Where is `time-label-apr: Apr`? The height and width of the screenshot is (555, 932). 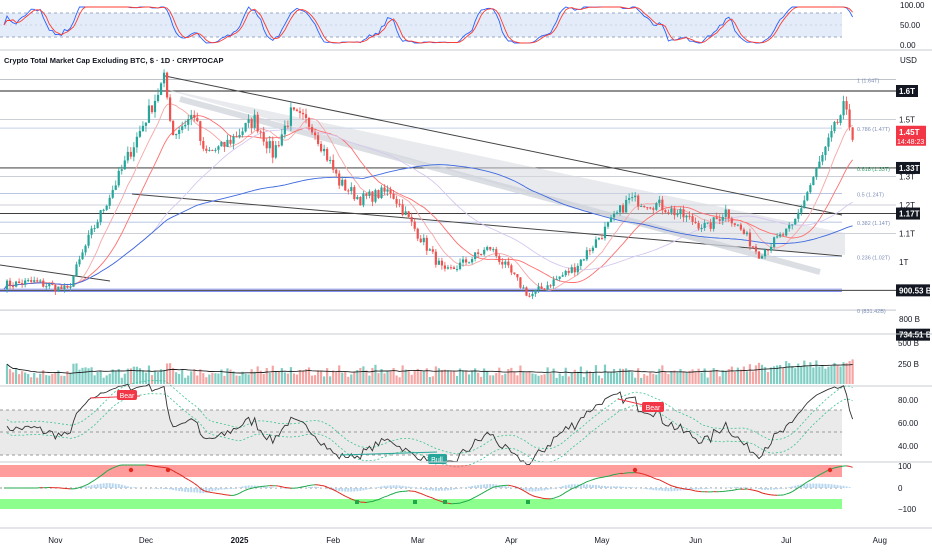
time-label-apr: Apr is located at coordinates (511, 540).